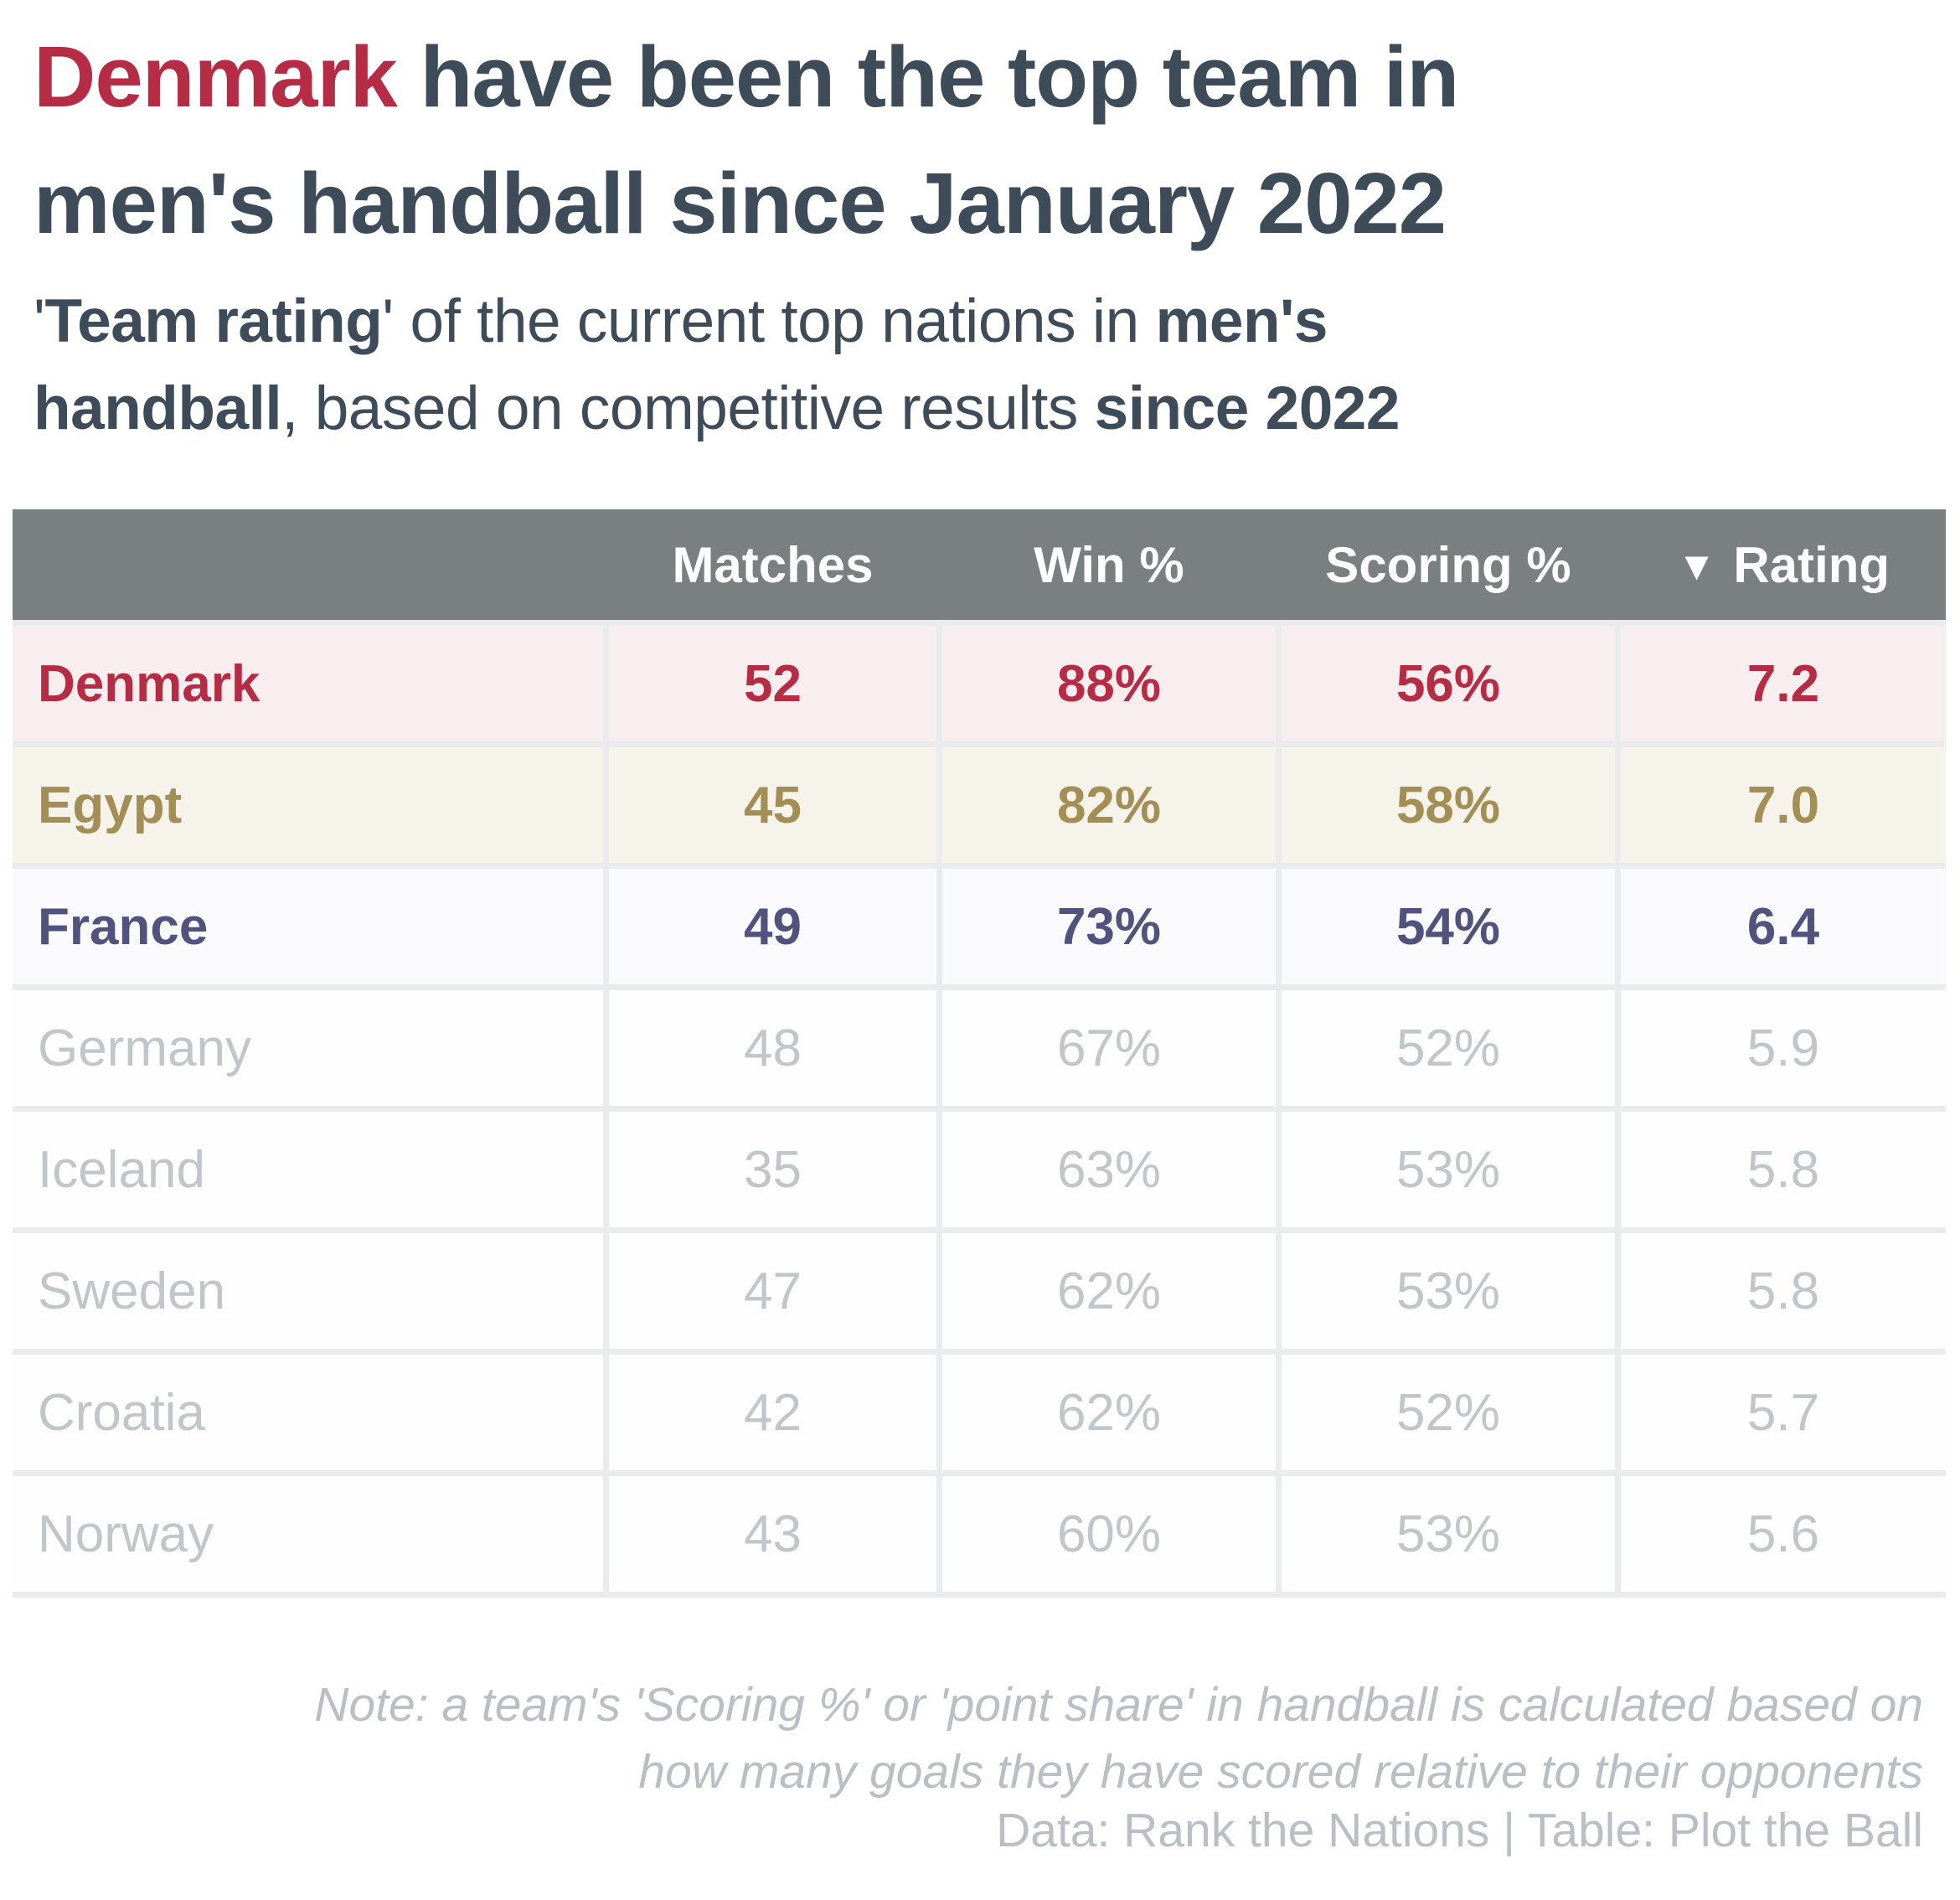  What do you see at coordinates (770, 926) in the screenshot?
I see `matches-value: 49` at bounding box center [770, 926].